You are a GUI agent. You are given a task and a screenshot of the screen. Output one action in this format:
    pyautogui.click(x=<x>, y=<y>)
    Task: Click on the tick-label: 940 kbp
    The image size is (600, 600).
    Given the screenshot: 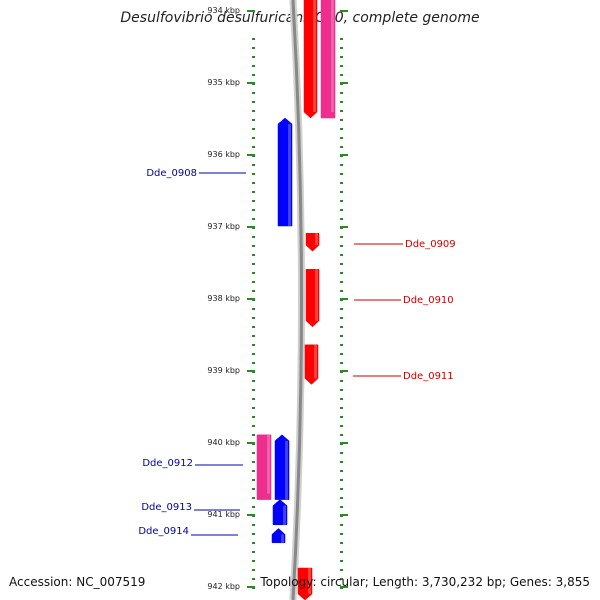 What is the action you would take?
    pyautogui.click(x=223, y=442)
    